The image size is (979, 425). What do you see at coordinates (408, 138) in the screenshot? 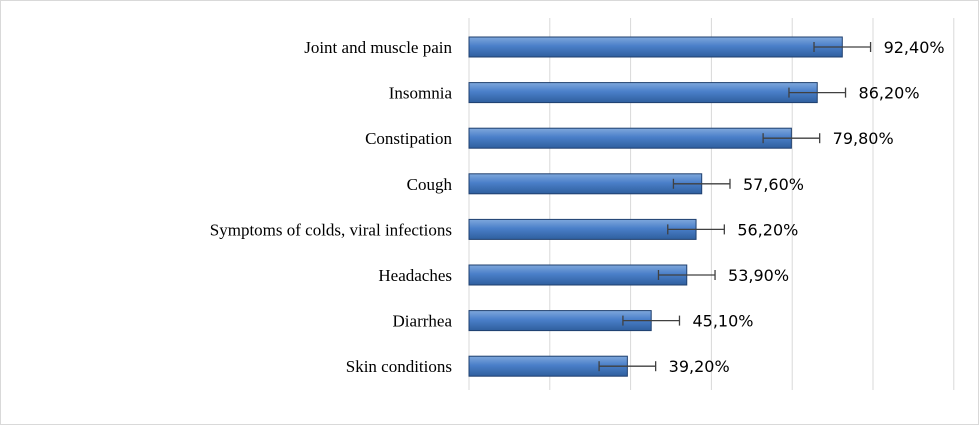
I see `category-label: Constipation` at bounding box center [408, 138].